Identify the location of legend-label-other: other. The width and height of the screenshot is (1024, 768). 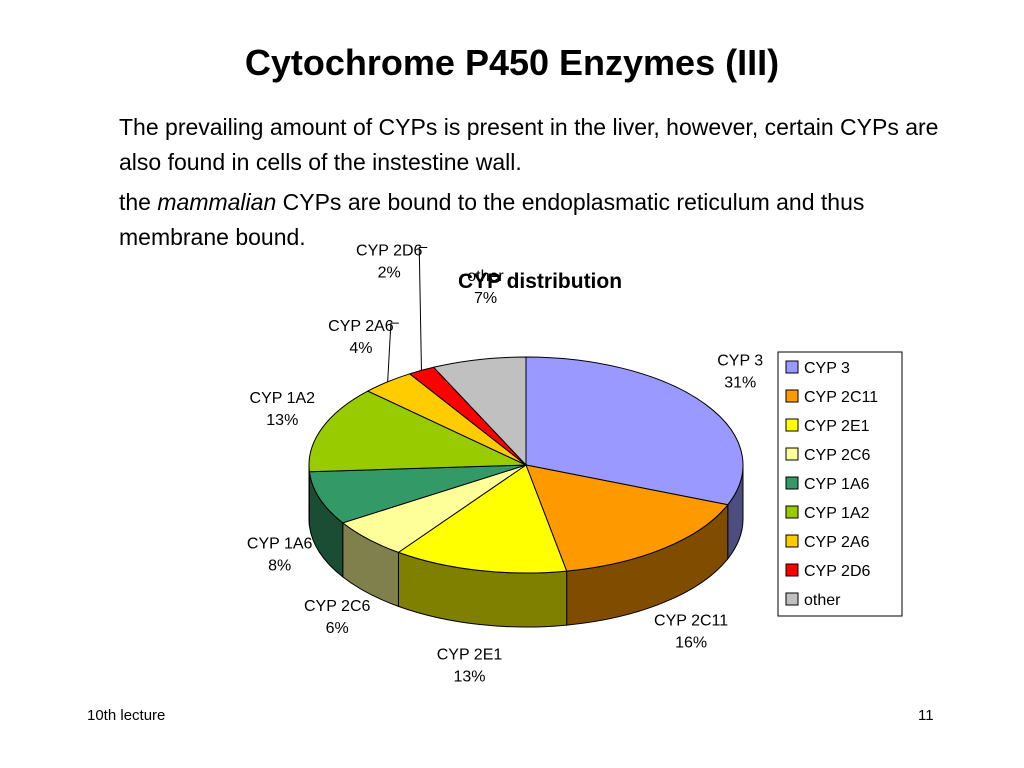
(822, 600).